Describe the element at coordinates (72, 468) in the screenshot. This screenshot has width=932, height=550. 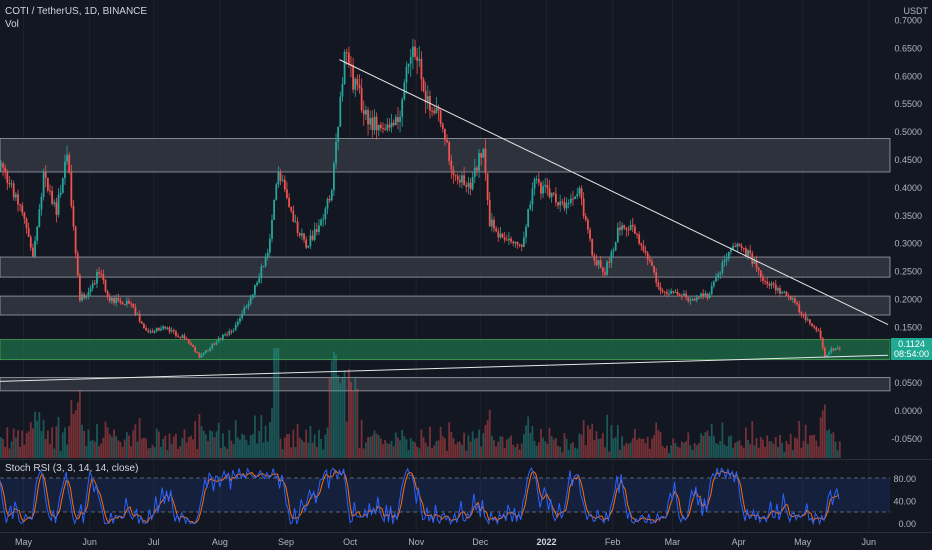
I see `stoch-rsi-label: Stoch RSI (3, 3, 14, 14, close)` at that location.